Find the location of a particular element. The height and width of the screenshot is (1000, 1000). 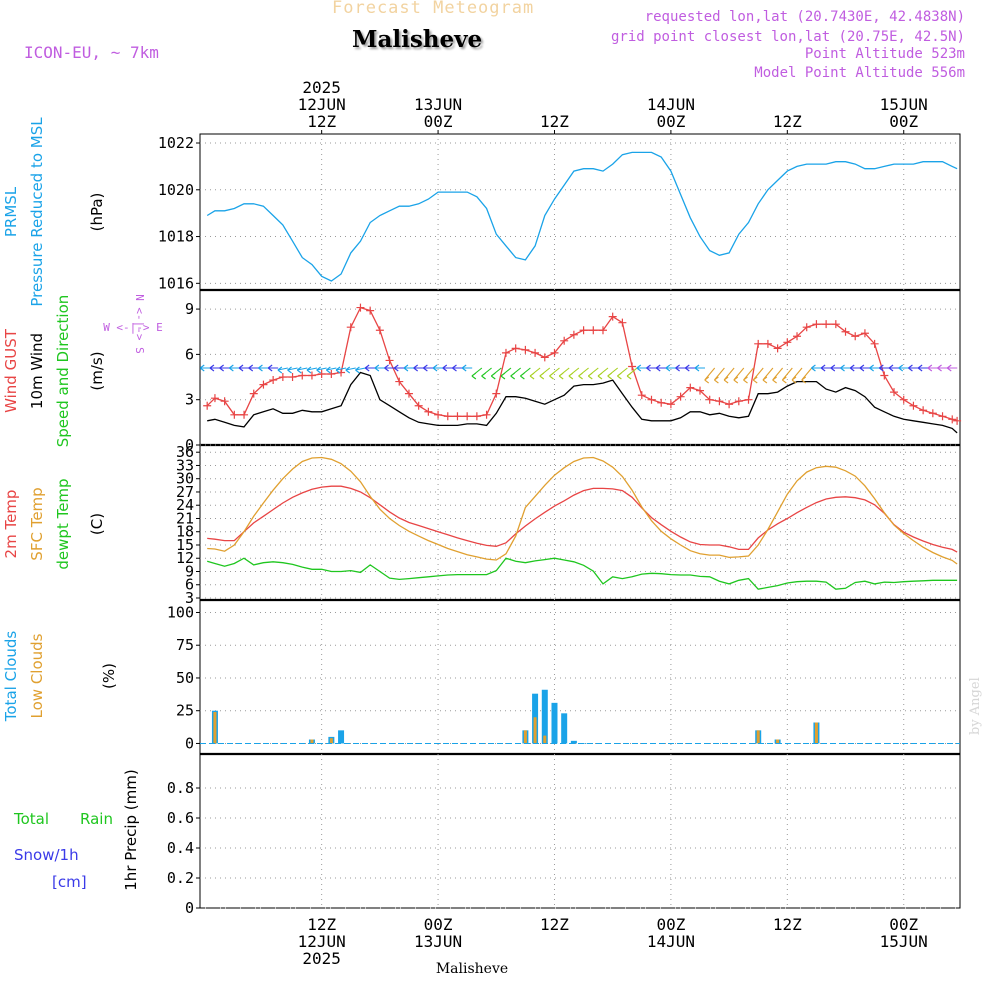

top-time-label-5-1: 00Z is located at coordinates (903, 121).